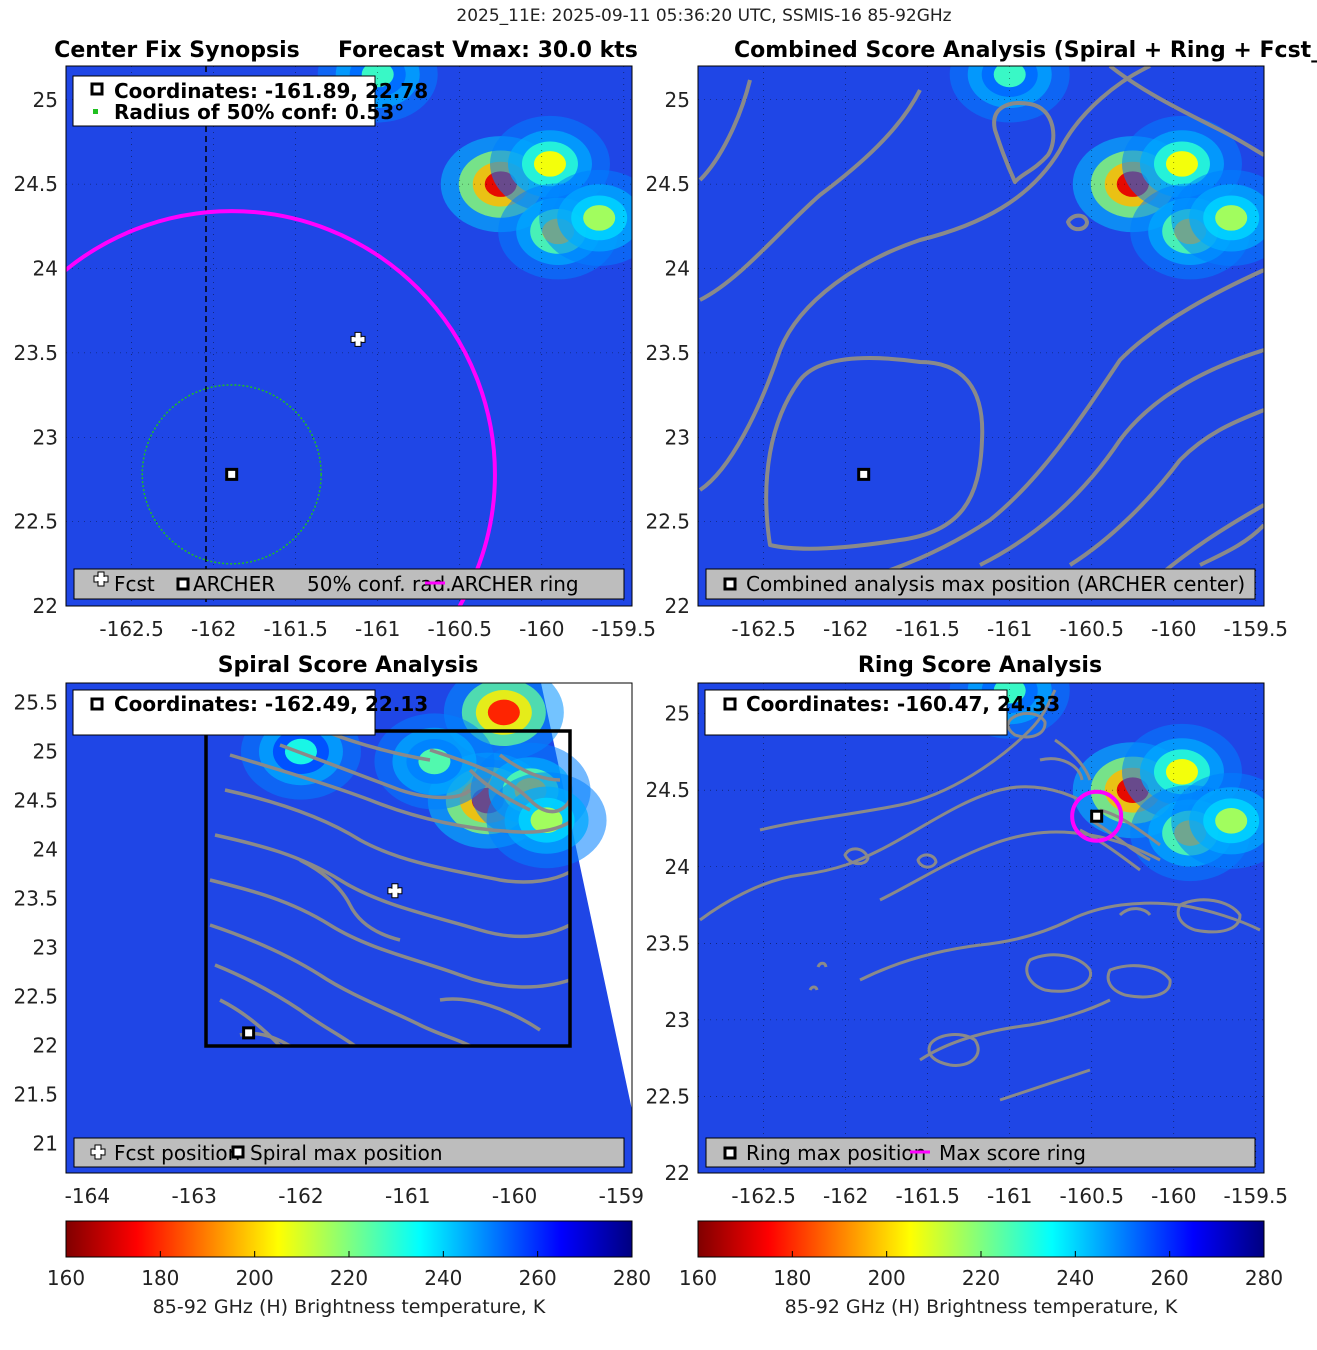  I want to click on colorbar-tick-label: 180, so click(792, 1278).